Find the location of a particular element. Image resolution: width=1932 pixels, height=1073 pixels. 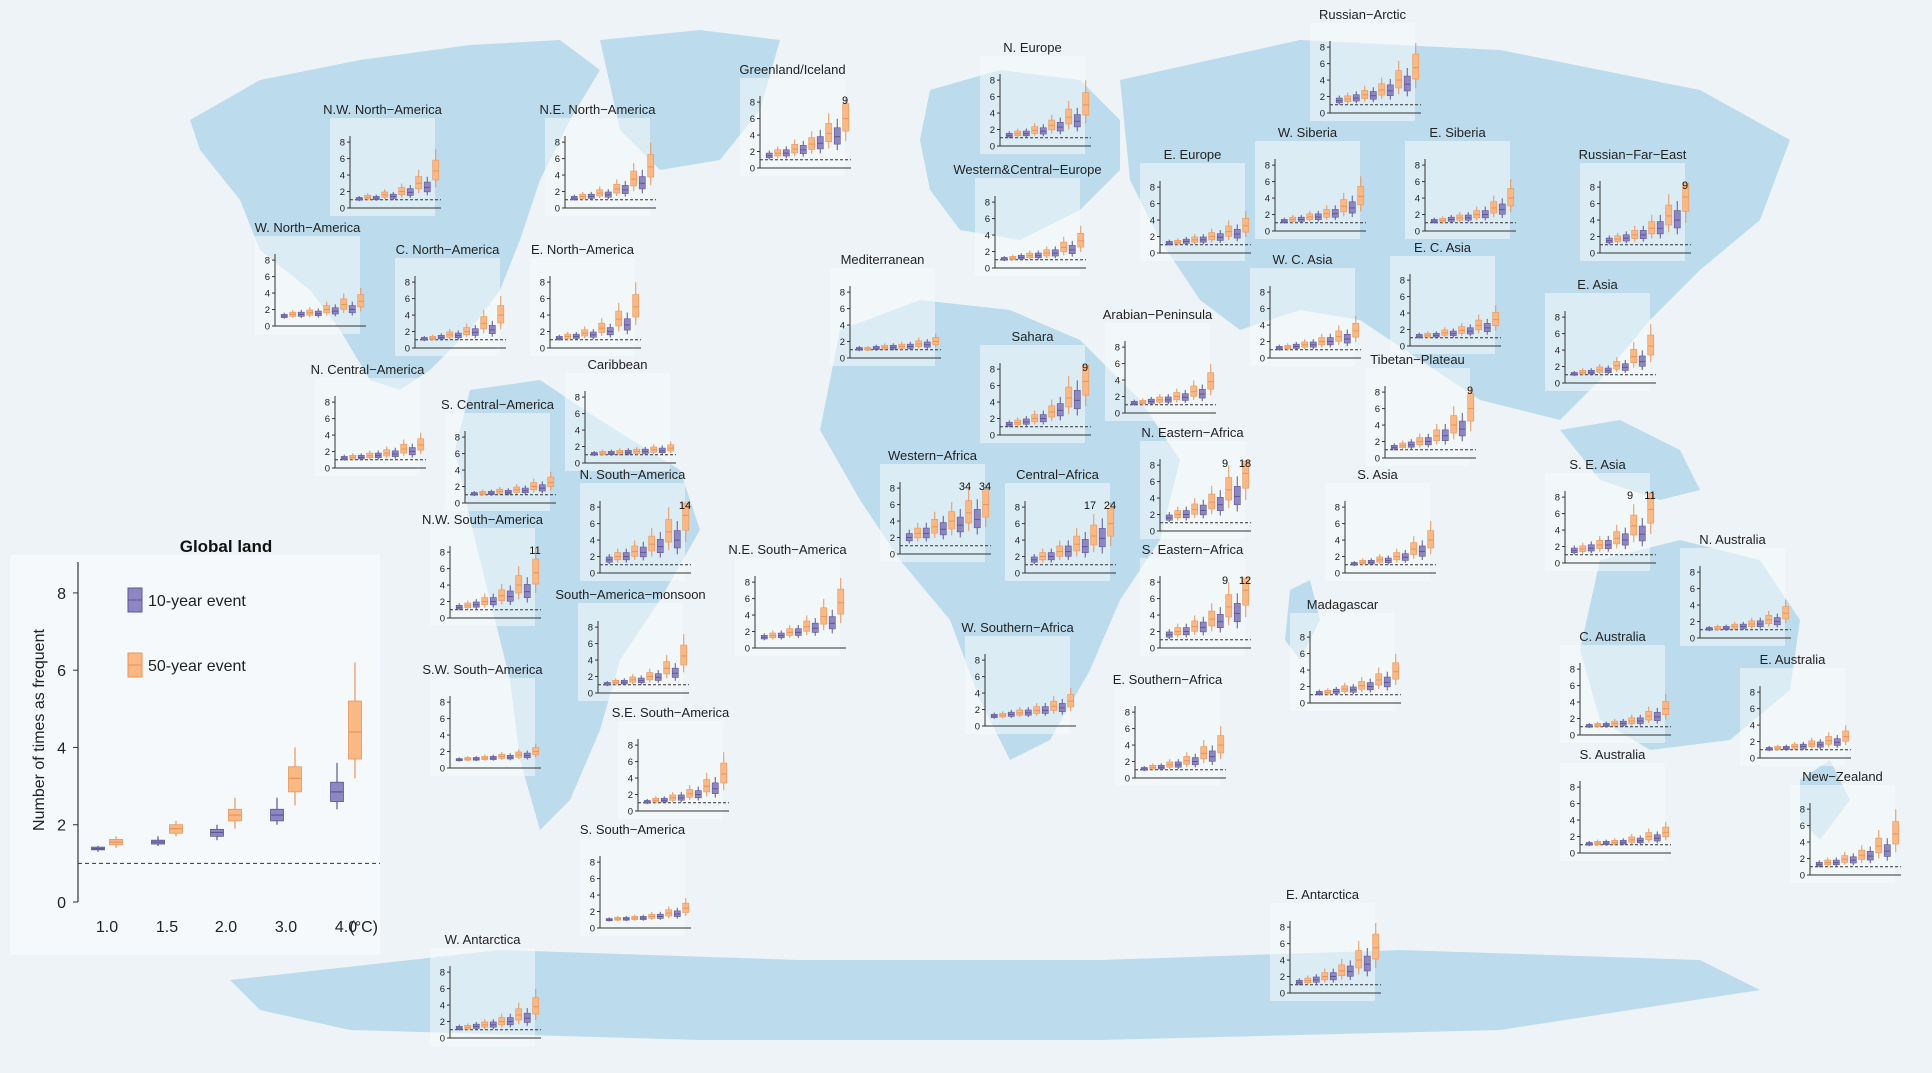

region-panel-ena: E. North−America 0 2 4 6 8 is located at coordinates (585, 299).